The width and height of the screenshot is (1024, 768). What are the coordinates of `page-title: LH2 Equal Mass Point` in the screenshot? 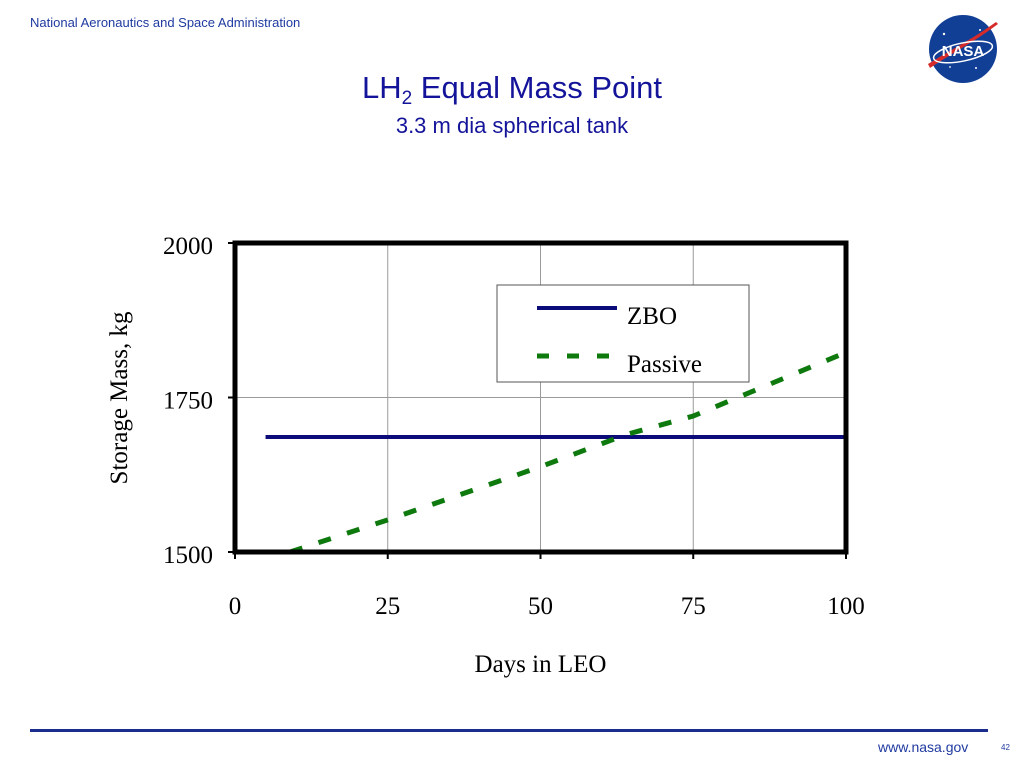 It's located at (512, 90).